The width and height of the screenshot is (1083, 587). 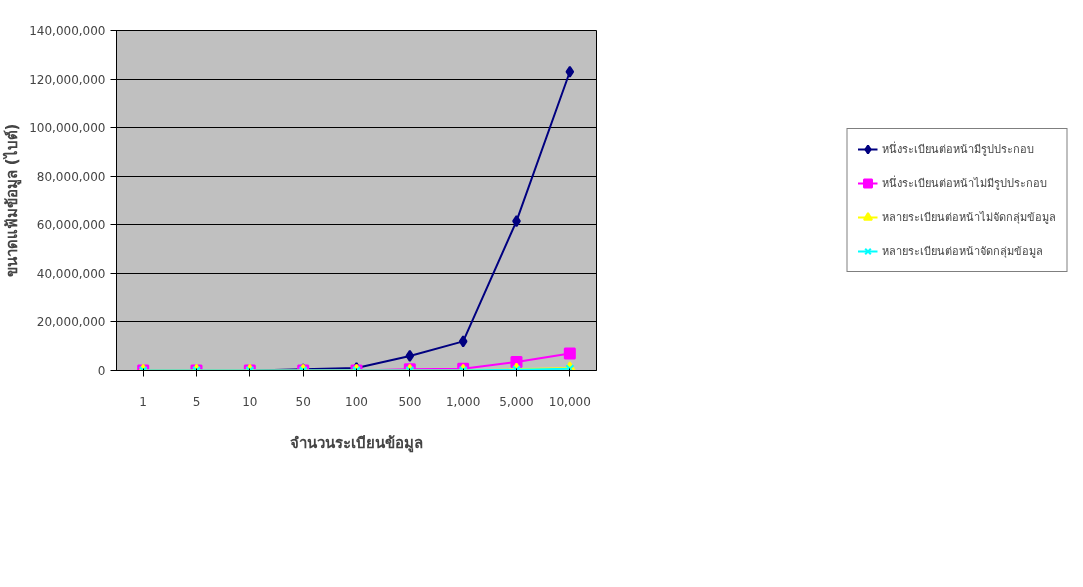 What do you see at coordinates (356, 401) in the screenshot?
I see `x-tick-label: 100` at bounding box center [356, 401].